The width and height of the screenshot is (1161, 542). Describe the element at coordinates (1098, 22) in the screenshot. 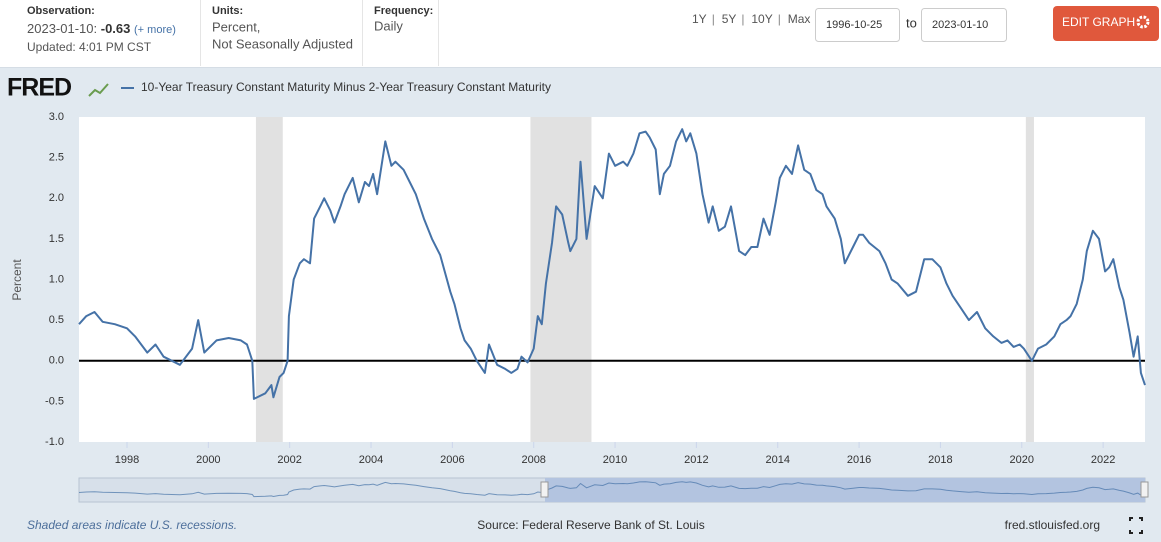

I see `edit-graph-label: EDIT GRAPH` at that location.